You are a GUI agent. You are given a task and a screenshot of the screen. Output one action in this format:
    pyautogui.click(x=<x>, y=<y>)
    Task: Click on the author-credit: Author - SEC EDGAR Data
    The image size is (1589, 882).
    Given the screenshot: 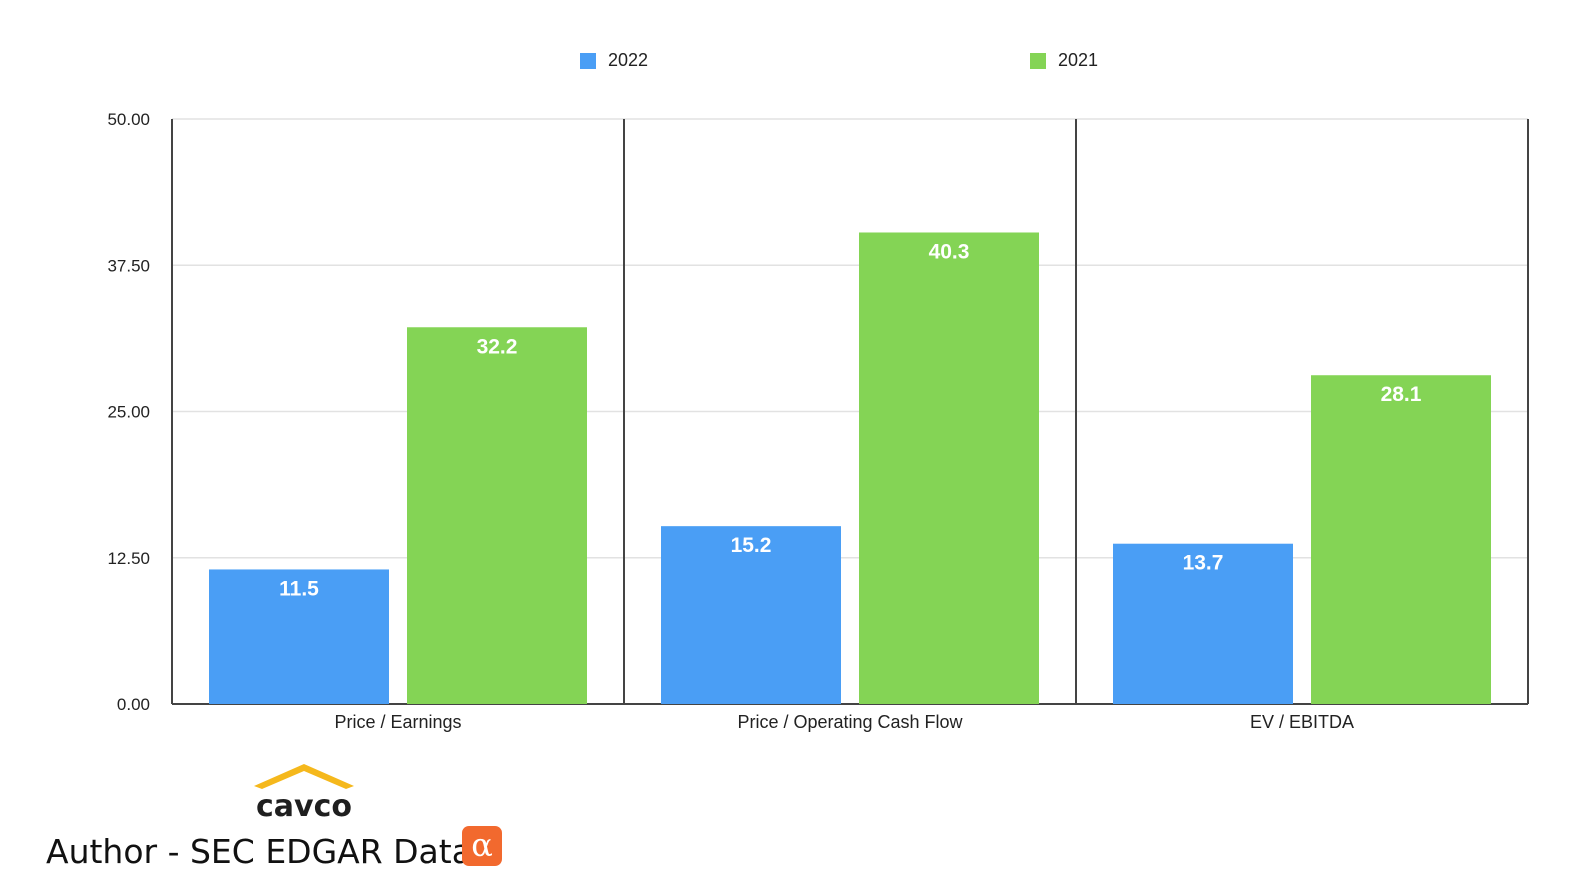 What is the action you would take?
    pyautogui.click(x=259, y=851)
    